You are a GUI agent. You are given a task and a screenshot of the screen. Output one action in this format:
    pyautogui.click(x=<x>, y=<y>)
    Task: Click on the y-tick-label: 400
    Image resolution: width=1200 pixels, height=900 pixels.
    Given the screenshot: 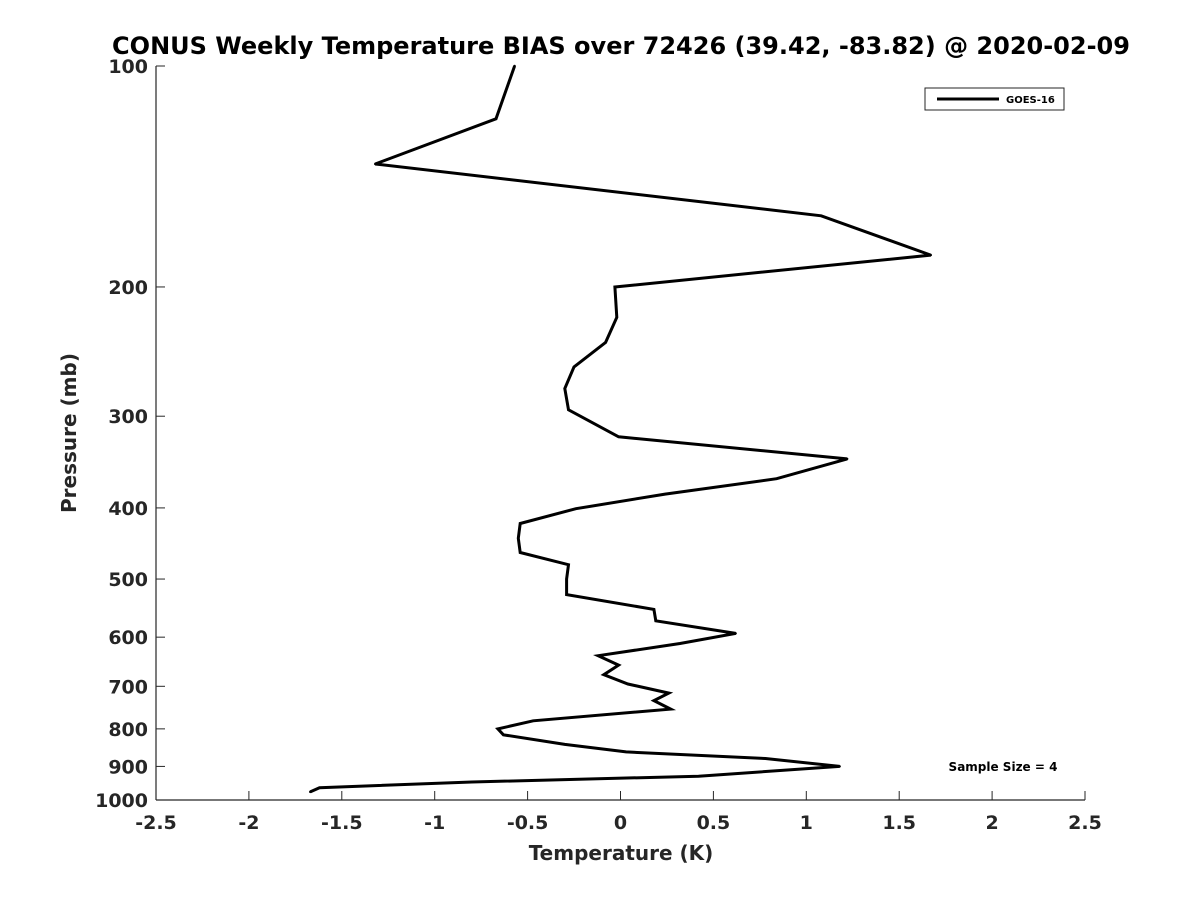 What is the action you would take?
    pyautogui.click(x=128, y=509)
    